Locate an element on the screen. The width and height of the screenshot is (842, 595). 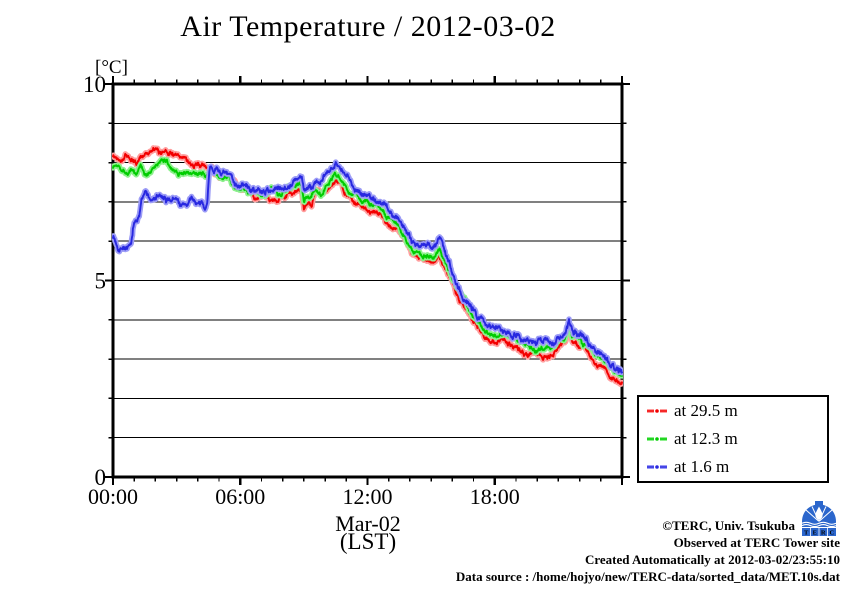
svg-text: E is located at coordinates (815, 532).